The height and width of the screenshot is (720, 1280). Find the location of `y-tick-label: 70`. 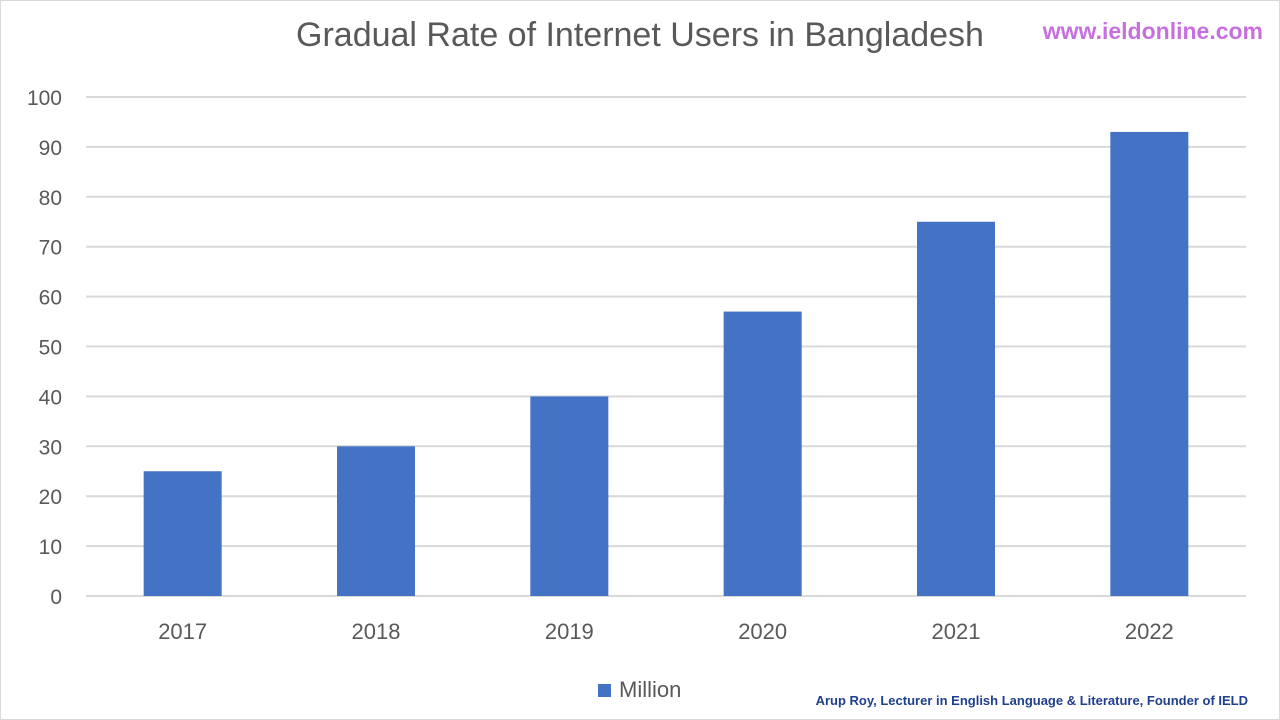

y-tick-label: 70 is located at coordinates (50, 248).